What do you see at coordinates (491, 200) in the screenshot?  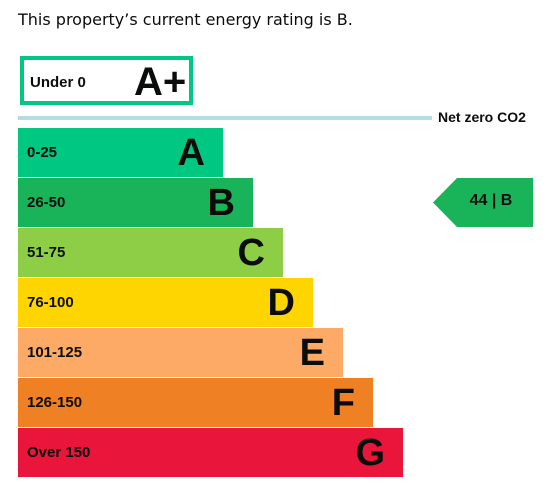 I see `current-rating-label: 44 | B` at bounding box center [491, 200].